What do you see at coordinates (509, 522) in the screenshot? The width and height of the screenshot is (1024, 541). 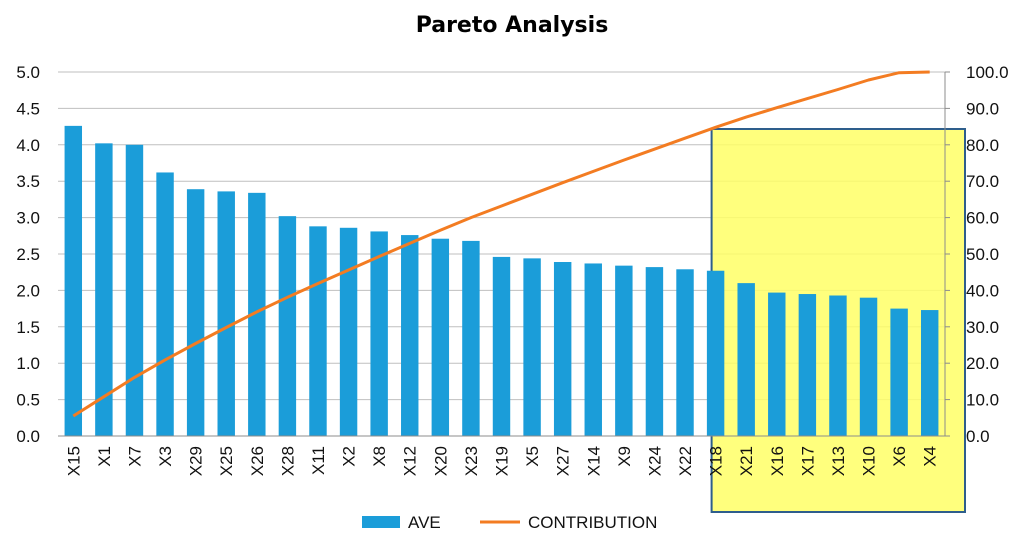 I see `legend: AVE CONTRIBUTION` at bounding box center [509, 522].